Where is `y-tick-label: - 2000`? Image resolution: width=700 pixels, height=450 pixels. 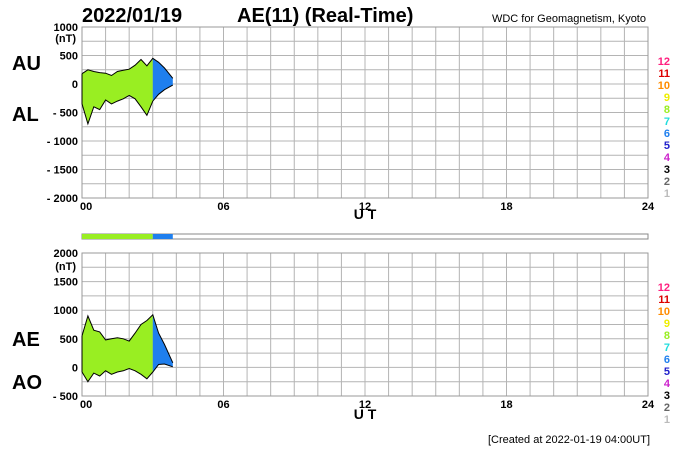 y-tick-label: - 2000 is located at coordinates (62, 199).